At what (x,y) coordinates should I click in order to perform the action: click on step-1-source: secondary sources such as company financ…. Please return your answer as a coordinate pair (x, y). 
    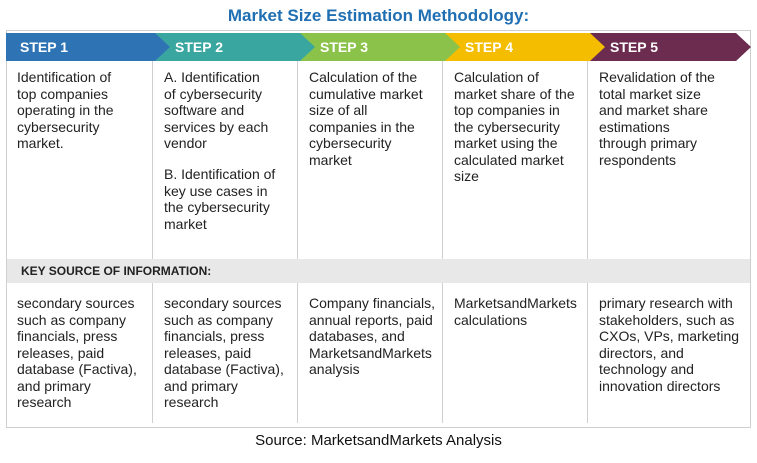
    Looking at the image, I should click on (77, 352).